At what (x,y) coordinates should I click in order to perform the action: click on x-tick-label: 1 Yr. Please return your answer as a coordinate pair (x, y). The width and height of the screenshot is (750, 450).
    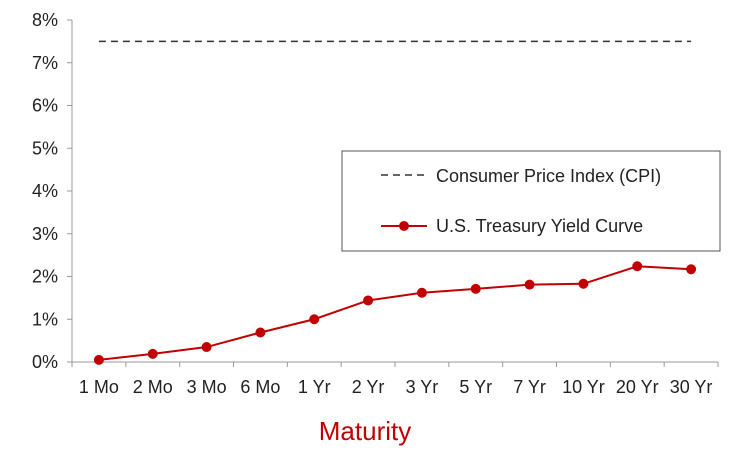
    Looking at the image, I should click on (314, 387).